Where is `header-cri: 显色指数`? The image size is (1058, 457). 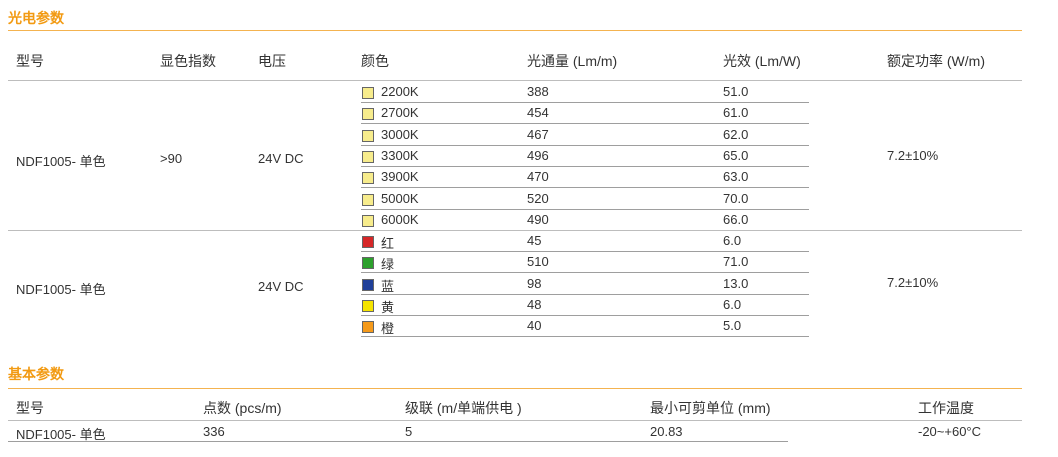
header-cri: 显色指数 is located at coordinates (188, 61).